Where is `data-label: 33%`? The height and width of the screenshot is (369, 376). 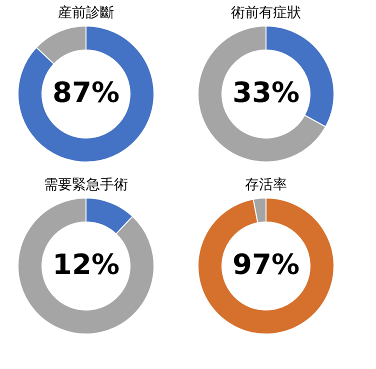 data-label: 33% is located at coordinates (266, 92).